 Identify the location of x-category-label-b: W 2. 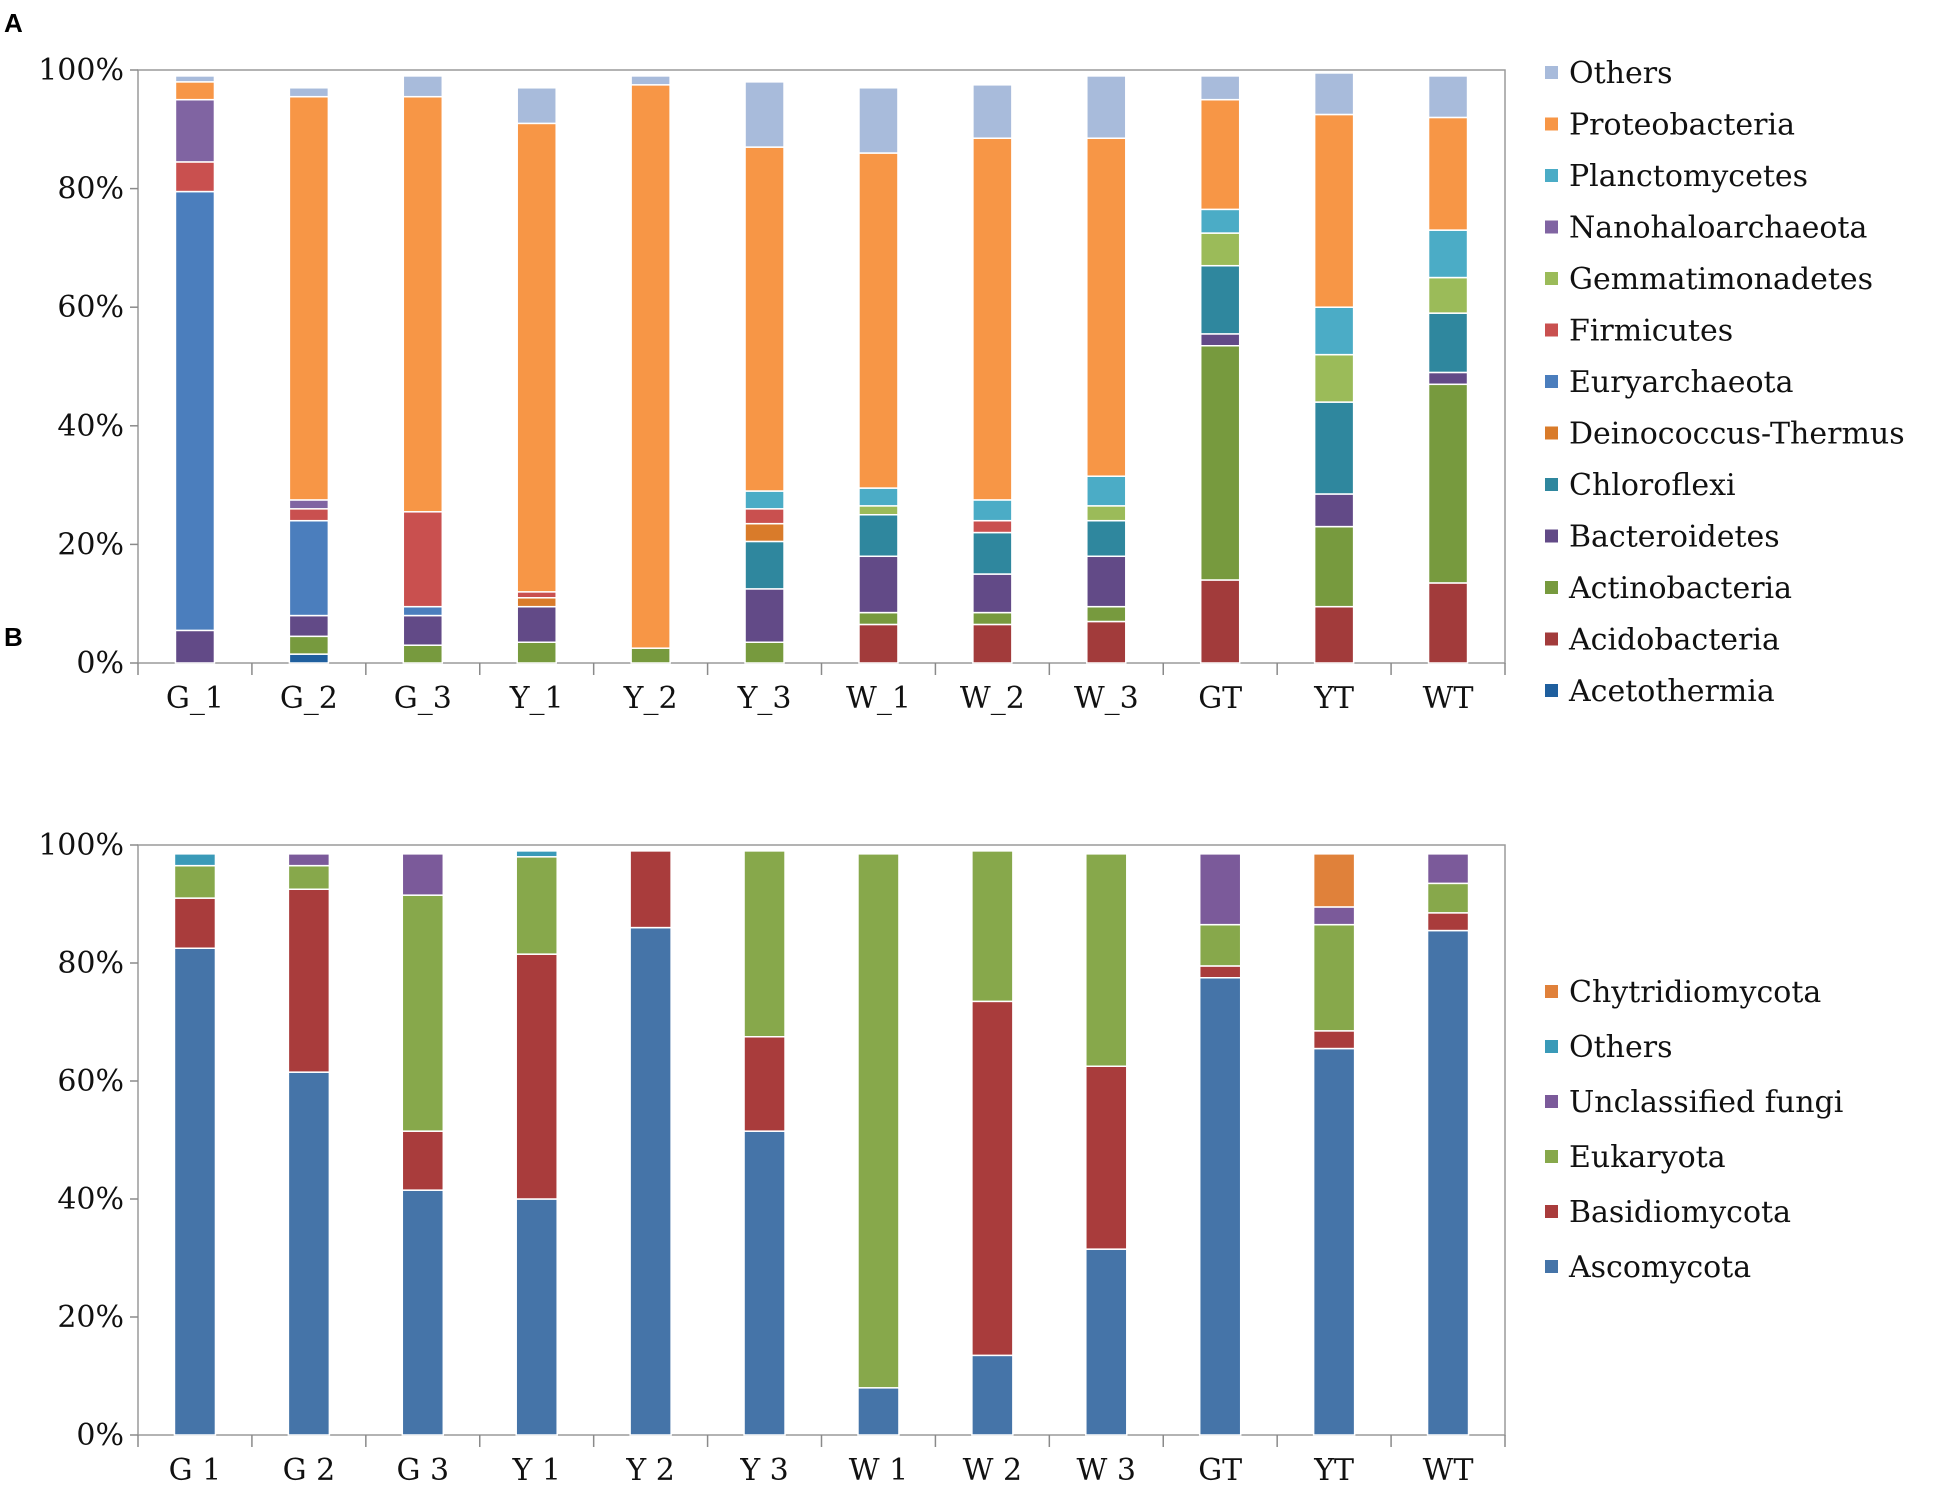
(992, 1470).